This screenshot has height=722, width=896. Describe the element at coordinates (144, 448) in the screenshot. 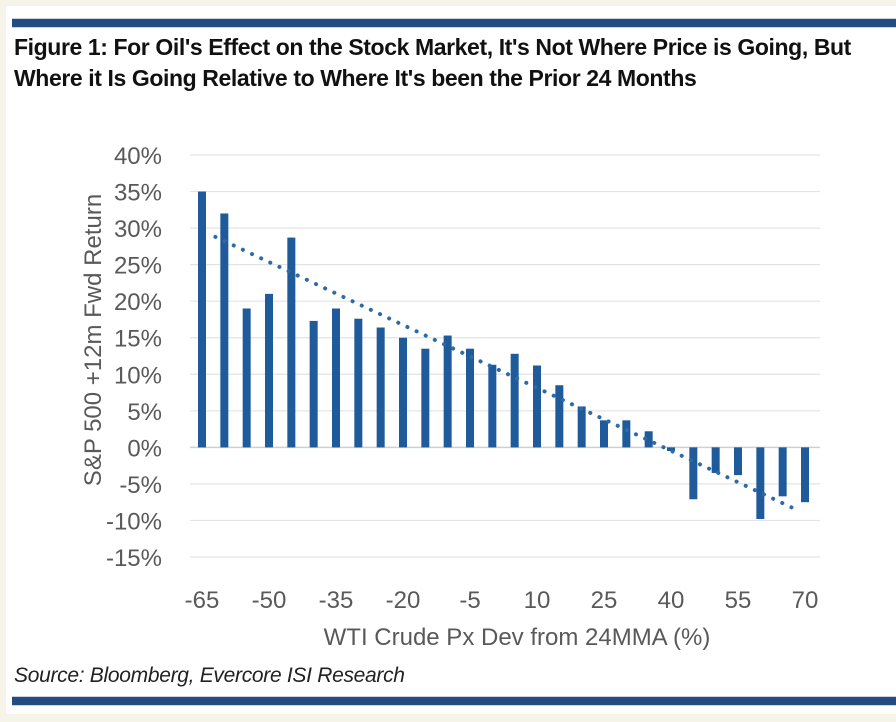

I see `y-tick-label: 0%` at that location.